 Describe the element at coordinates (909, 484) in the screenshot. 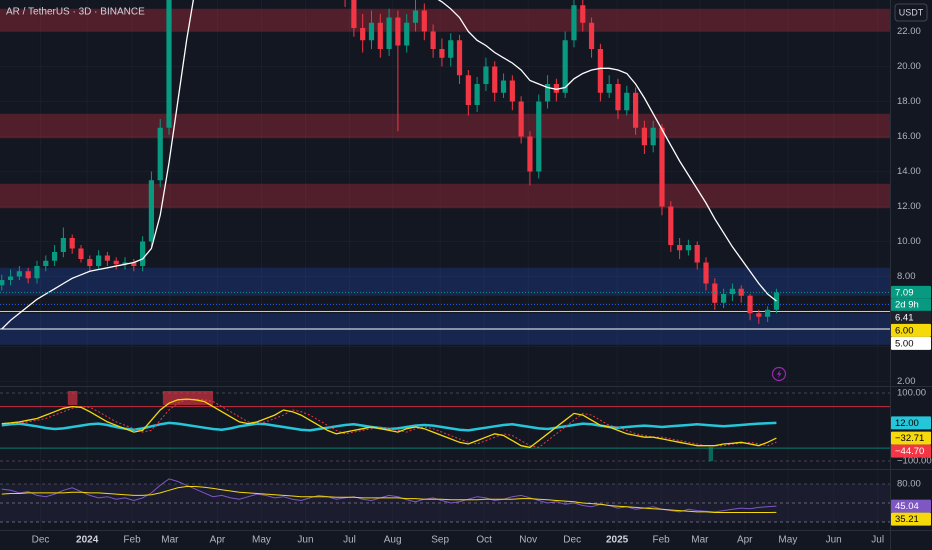

I see `indicator-tick-label: 80.00` at that location.